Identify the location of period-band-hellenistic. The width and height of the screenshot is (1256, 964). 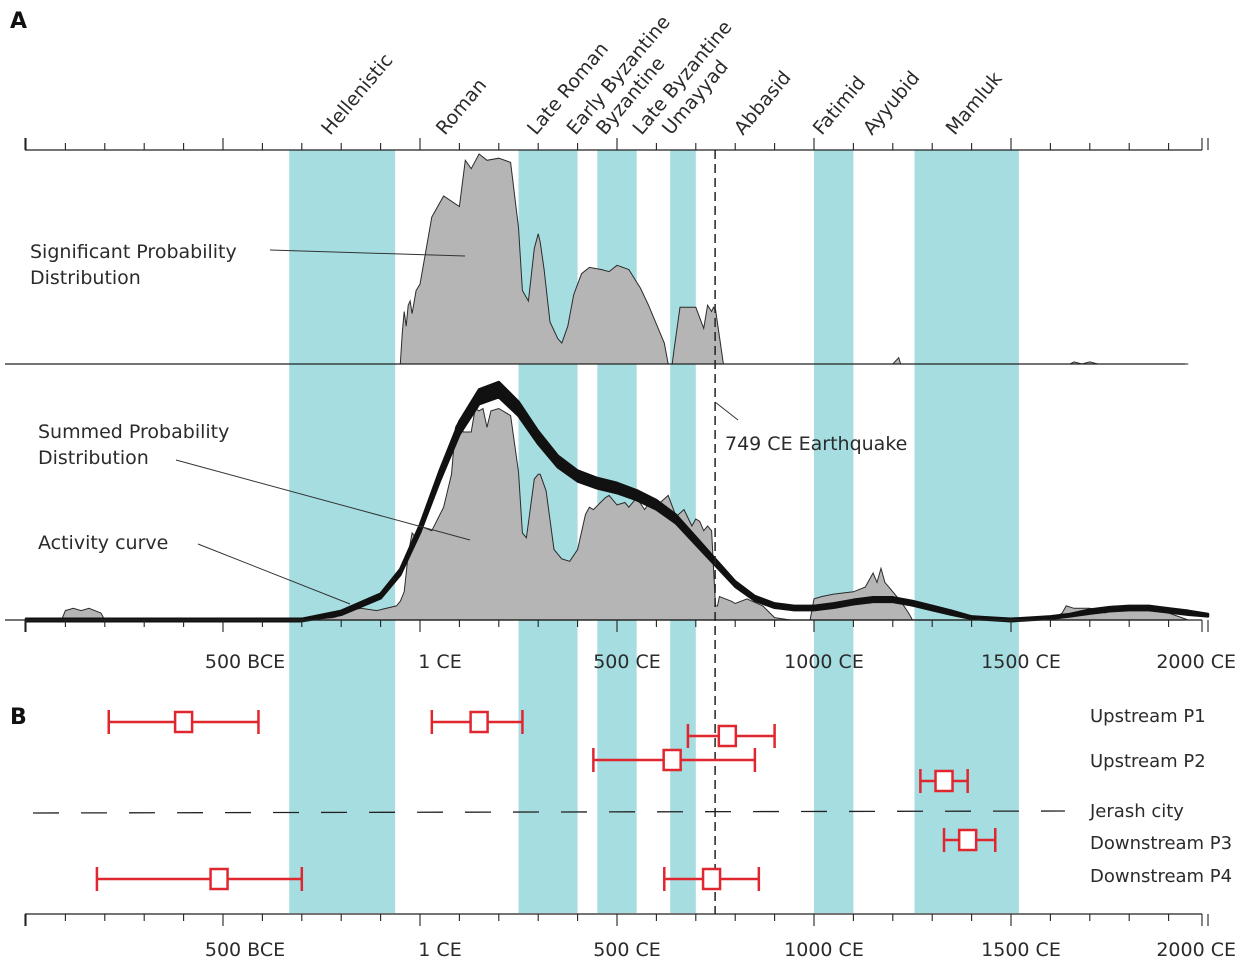
(342, 531).